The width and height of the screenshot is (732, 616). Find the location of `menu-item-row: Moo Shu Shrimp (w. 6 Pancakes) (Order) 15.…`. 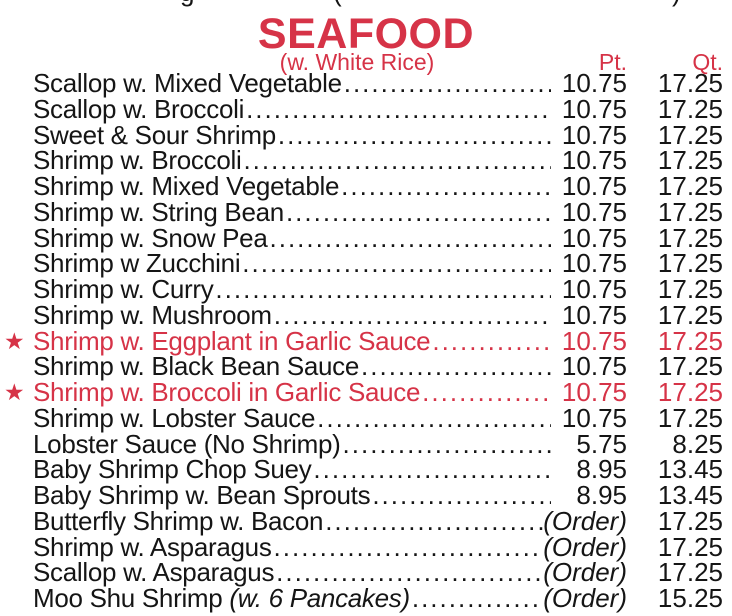

menu-item-row: Moo Shu Shrimp (w. 6 Pancakes) (Order) 15.… is located at coordinates (366, 598).